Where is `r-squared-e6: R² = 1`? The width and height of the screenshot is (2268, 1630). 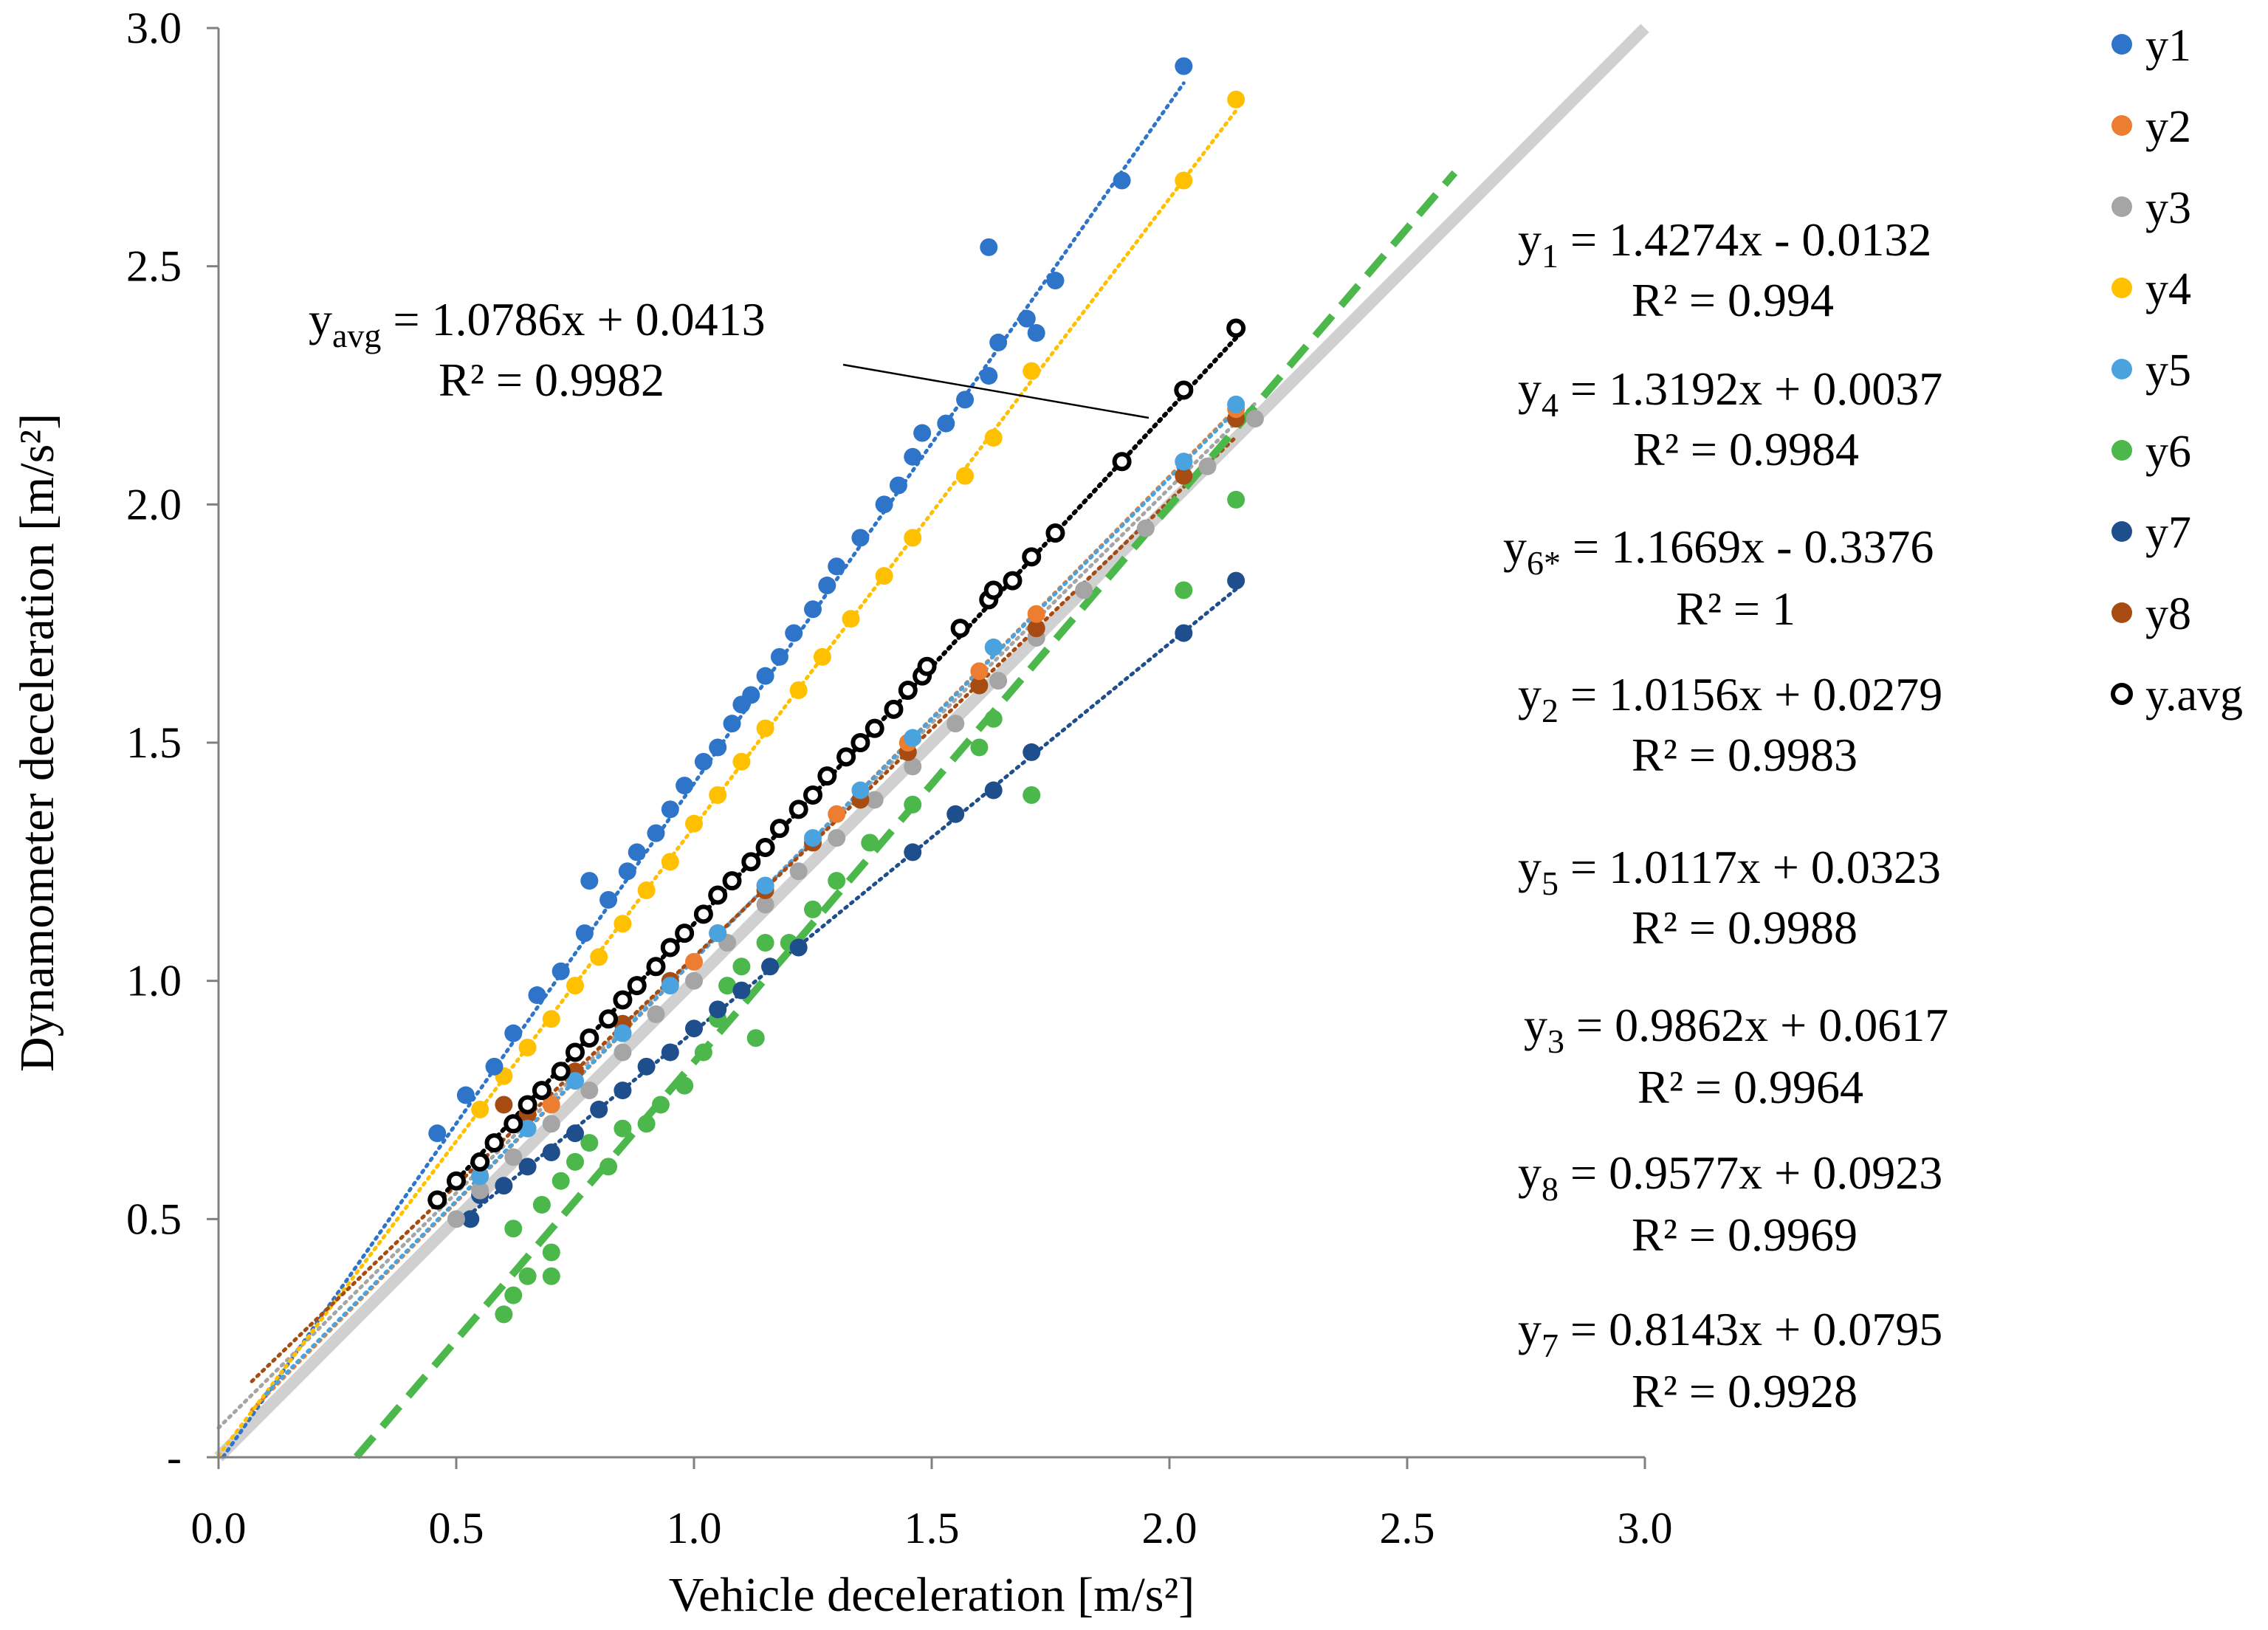 r-squared-e6: R² = 1 is located at coordinates (1736, 608).